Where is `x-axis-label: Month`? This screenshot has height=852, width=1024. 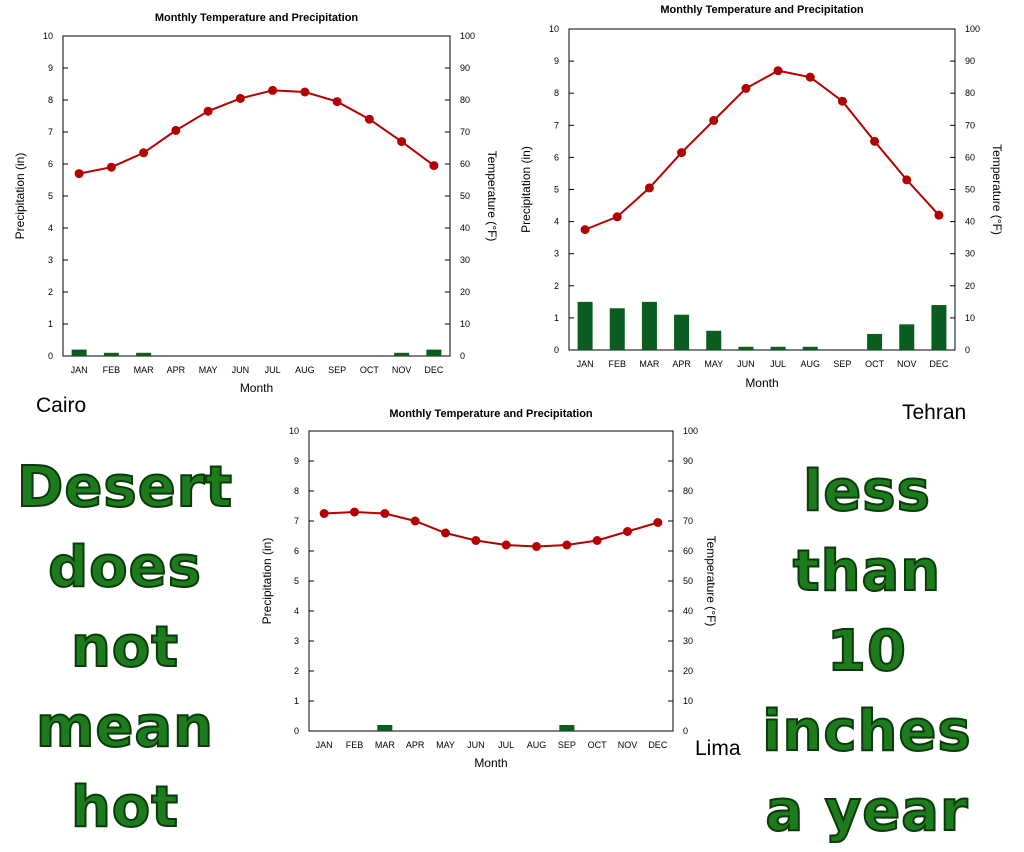 x-axis-label: Month is located at coordinates (761, 383).